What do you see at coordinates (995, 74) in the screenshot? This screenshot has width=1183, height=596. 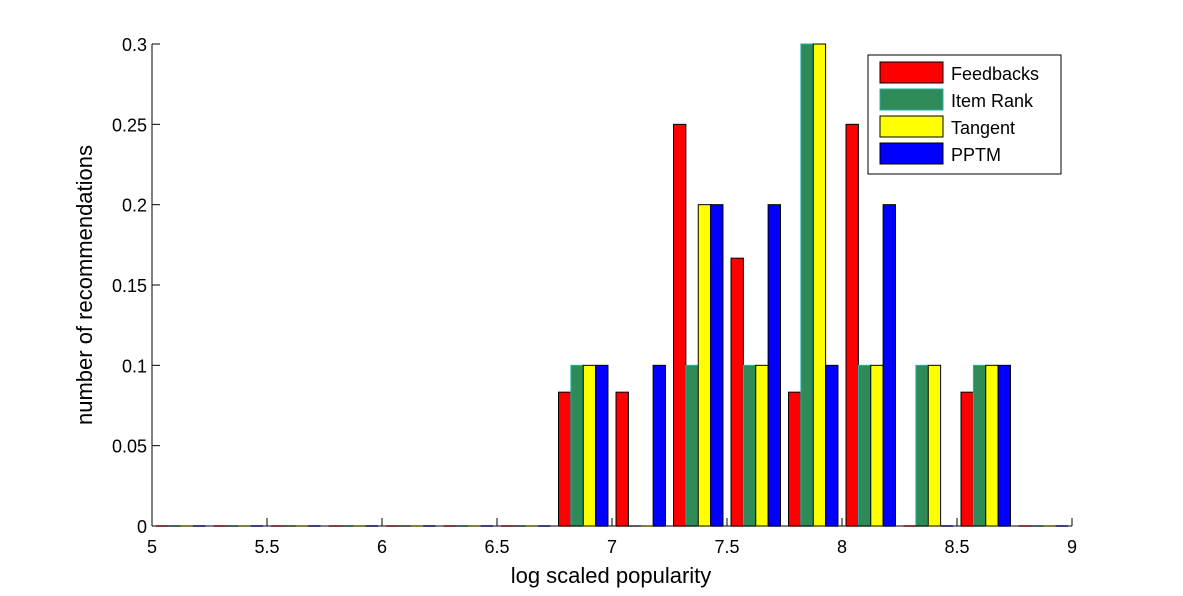 I see `legend-label: Feedbacks` at bounding box center [995, 74].